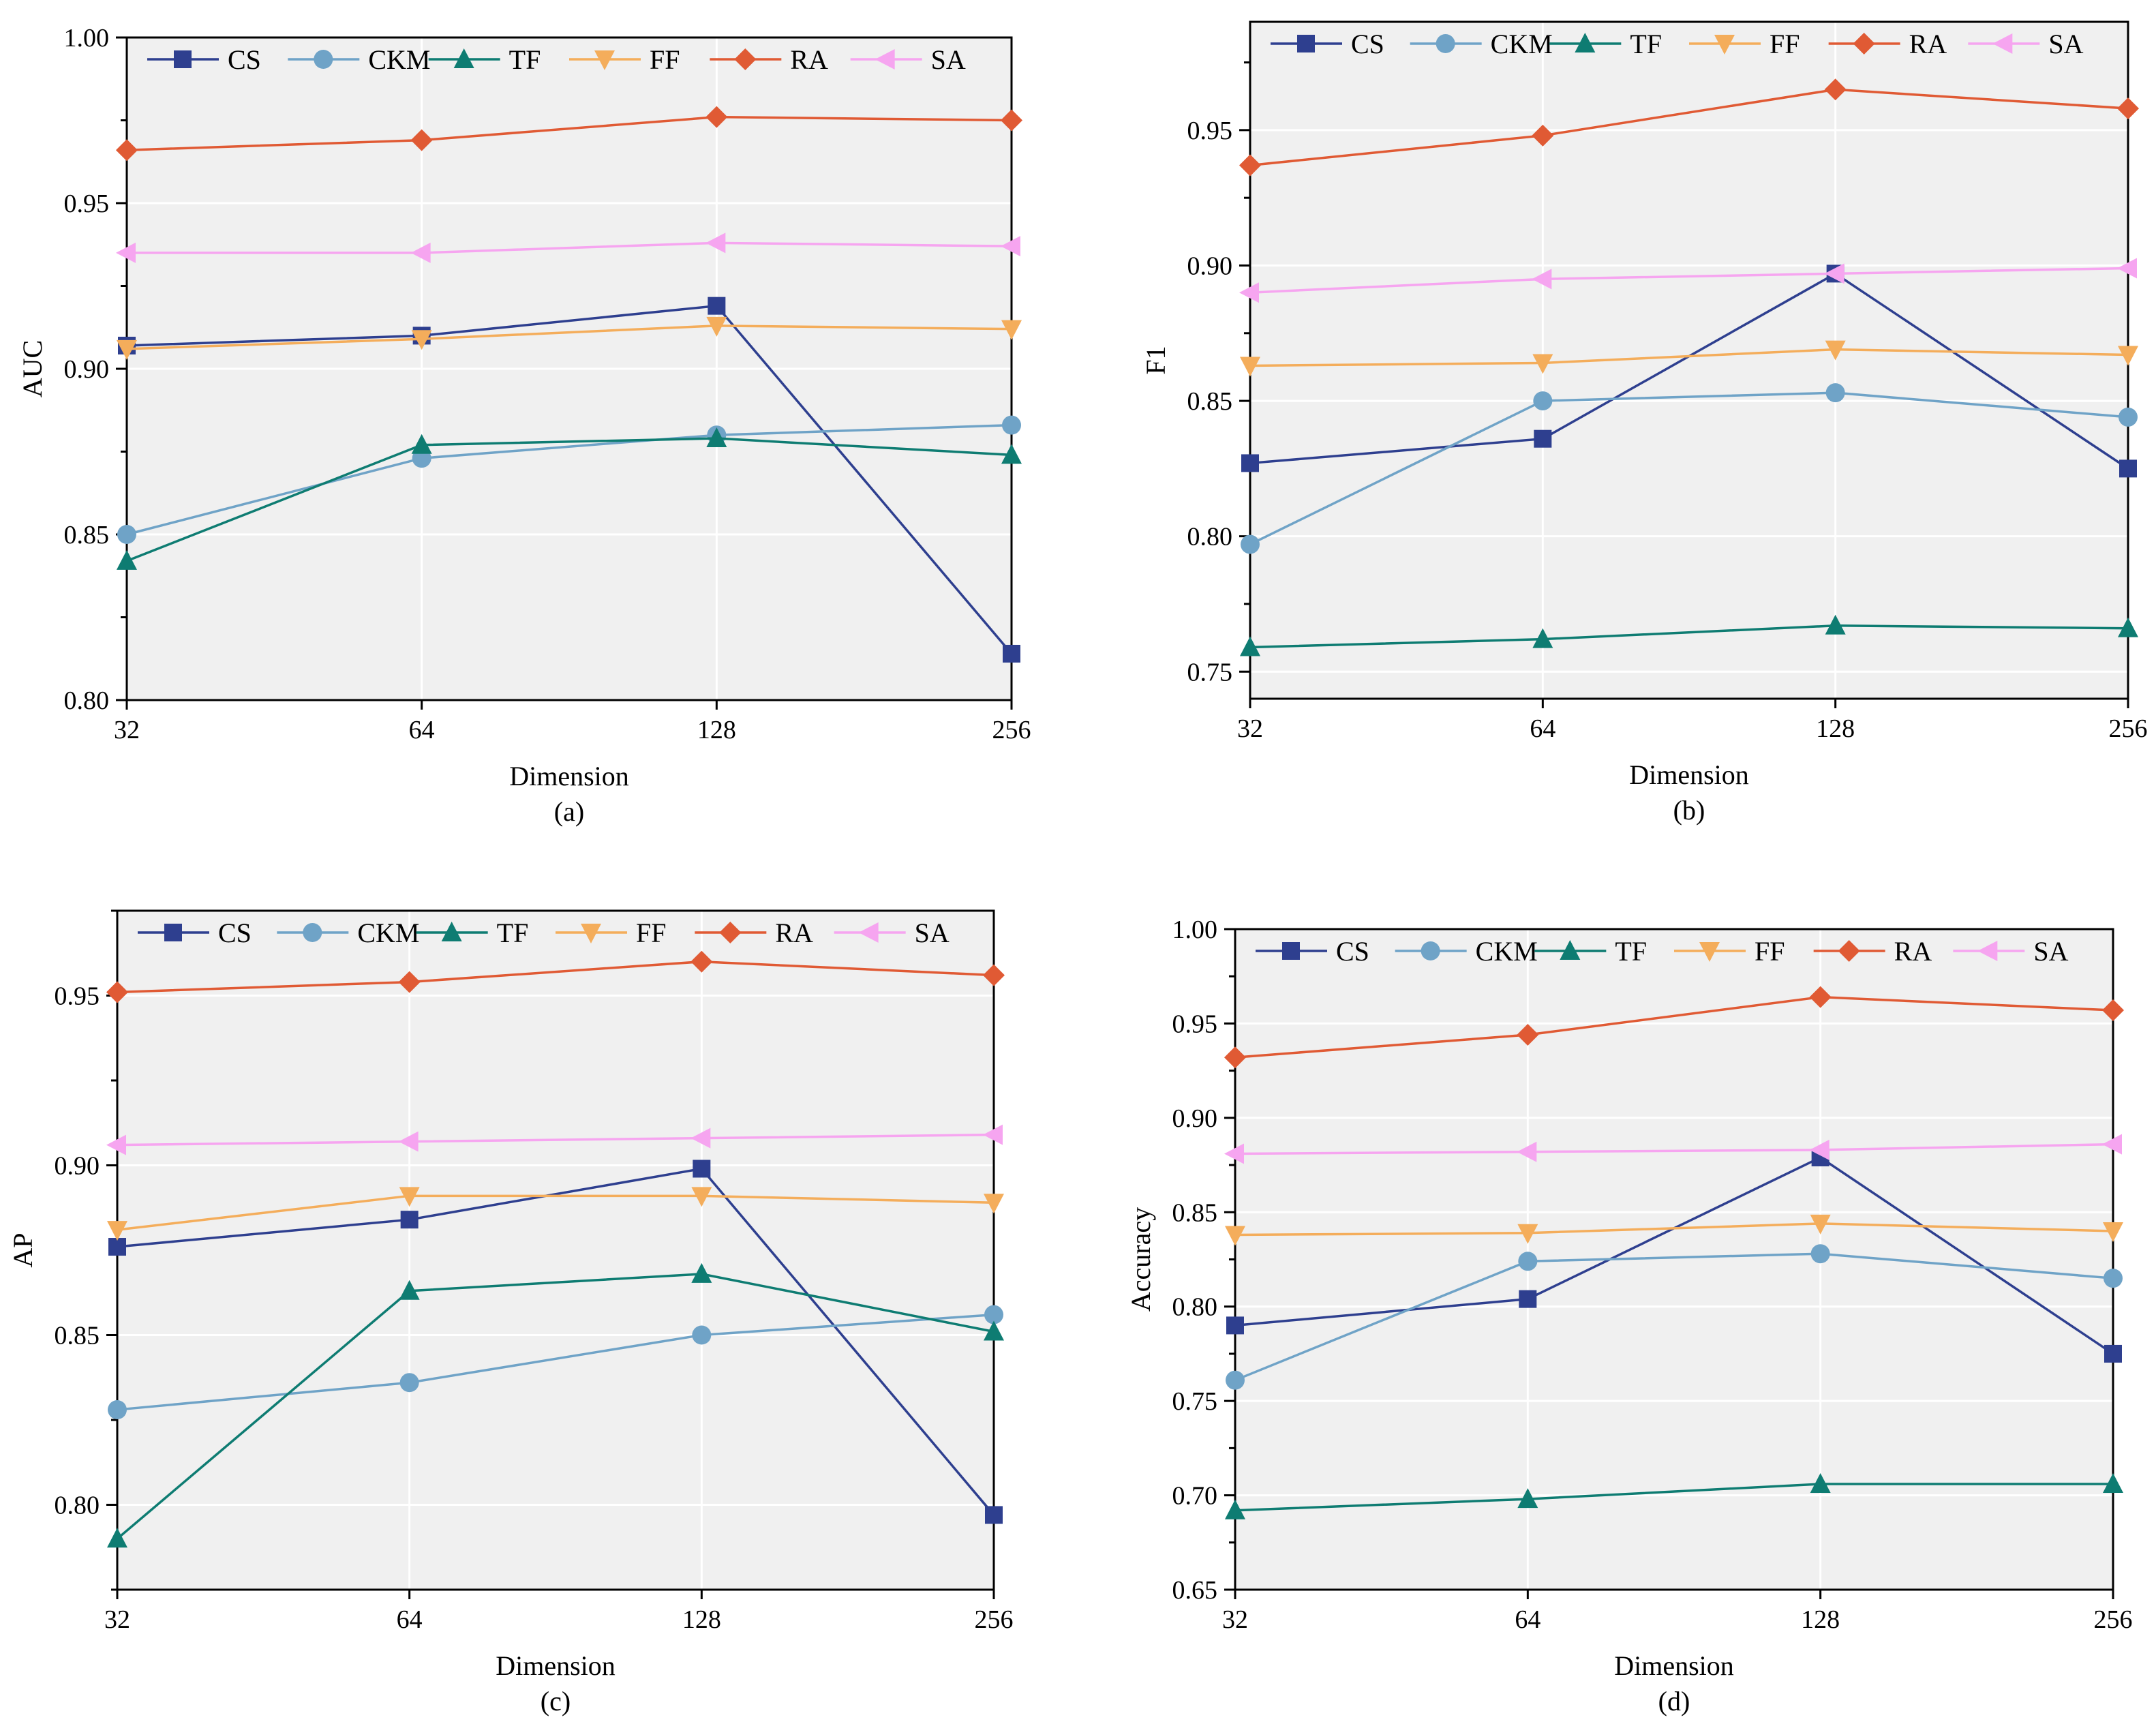 This screenshot has height=1726, width=2156. What do you see at coordinates (1864, 44) in the screenshot?
I see `legend-marker-ra` at bounding box center [1864, 44].